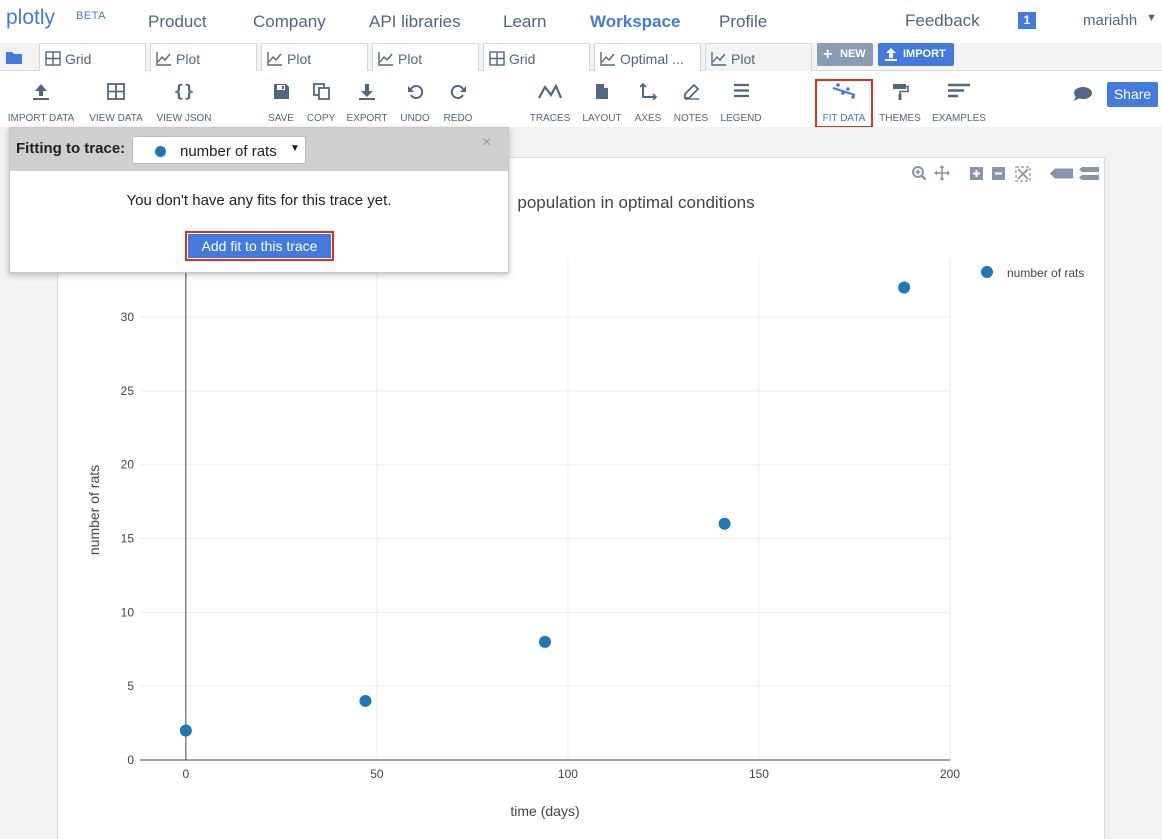 Image resolution: width=1162 pixels, height=839 pixels. I want to click on view-json-button: {} VIEW JSON, so click(184, 103).